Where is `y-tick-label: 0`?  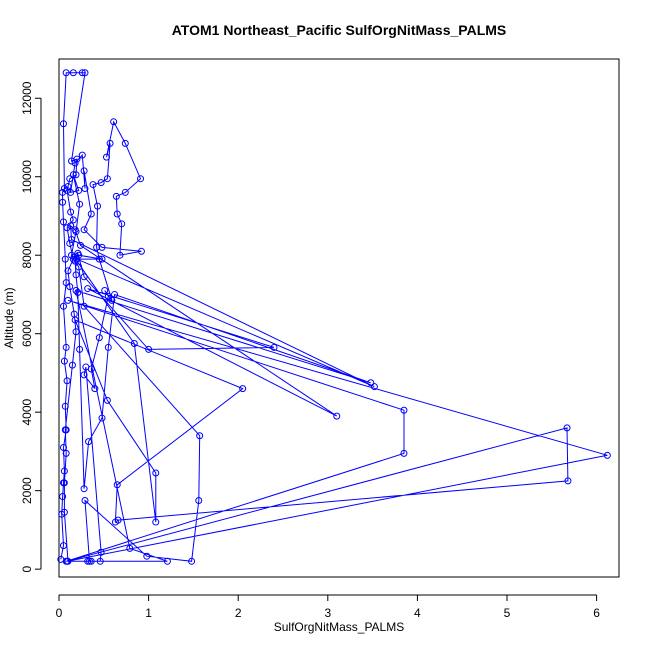
y-tick-label: 0 is located at coordinates (27, 568).